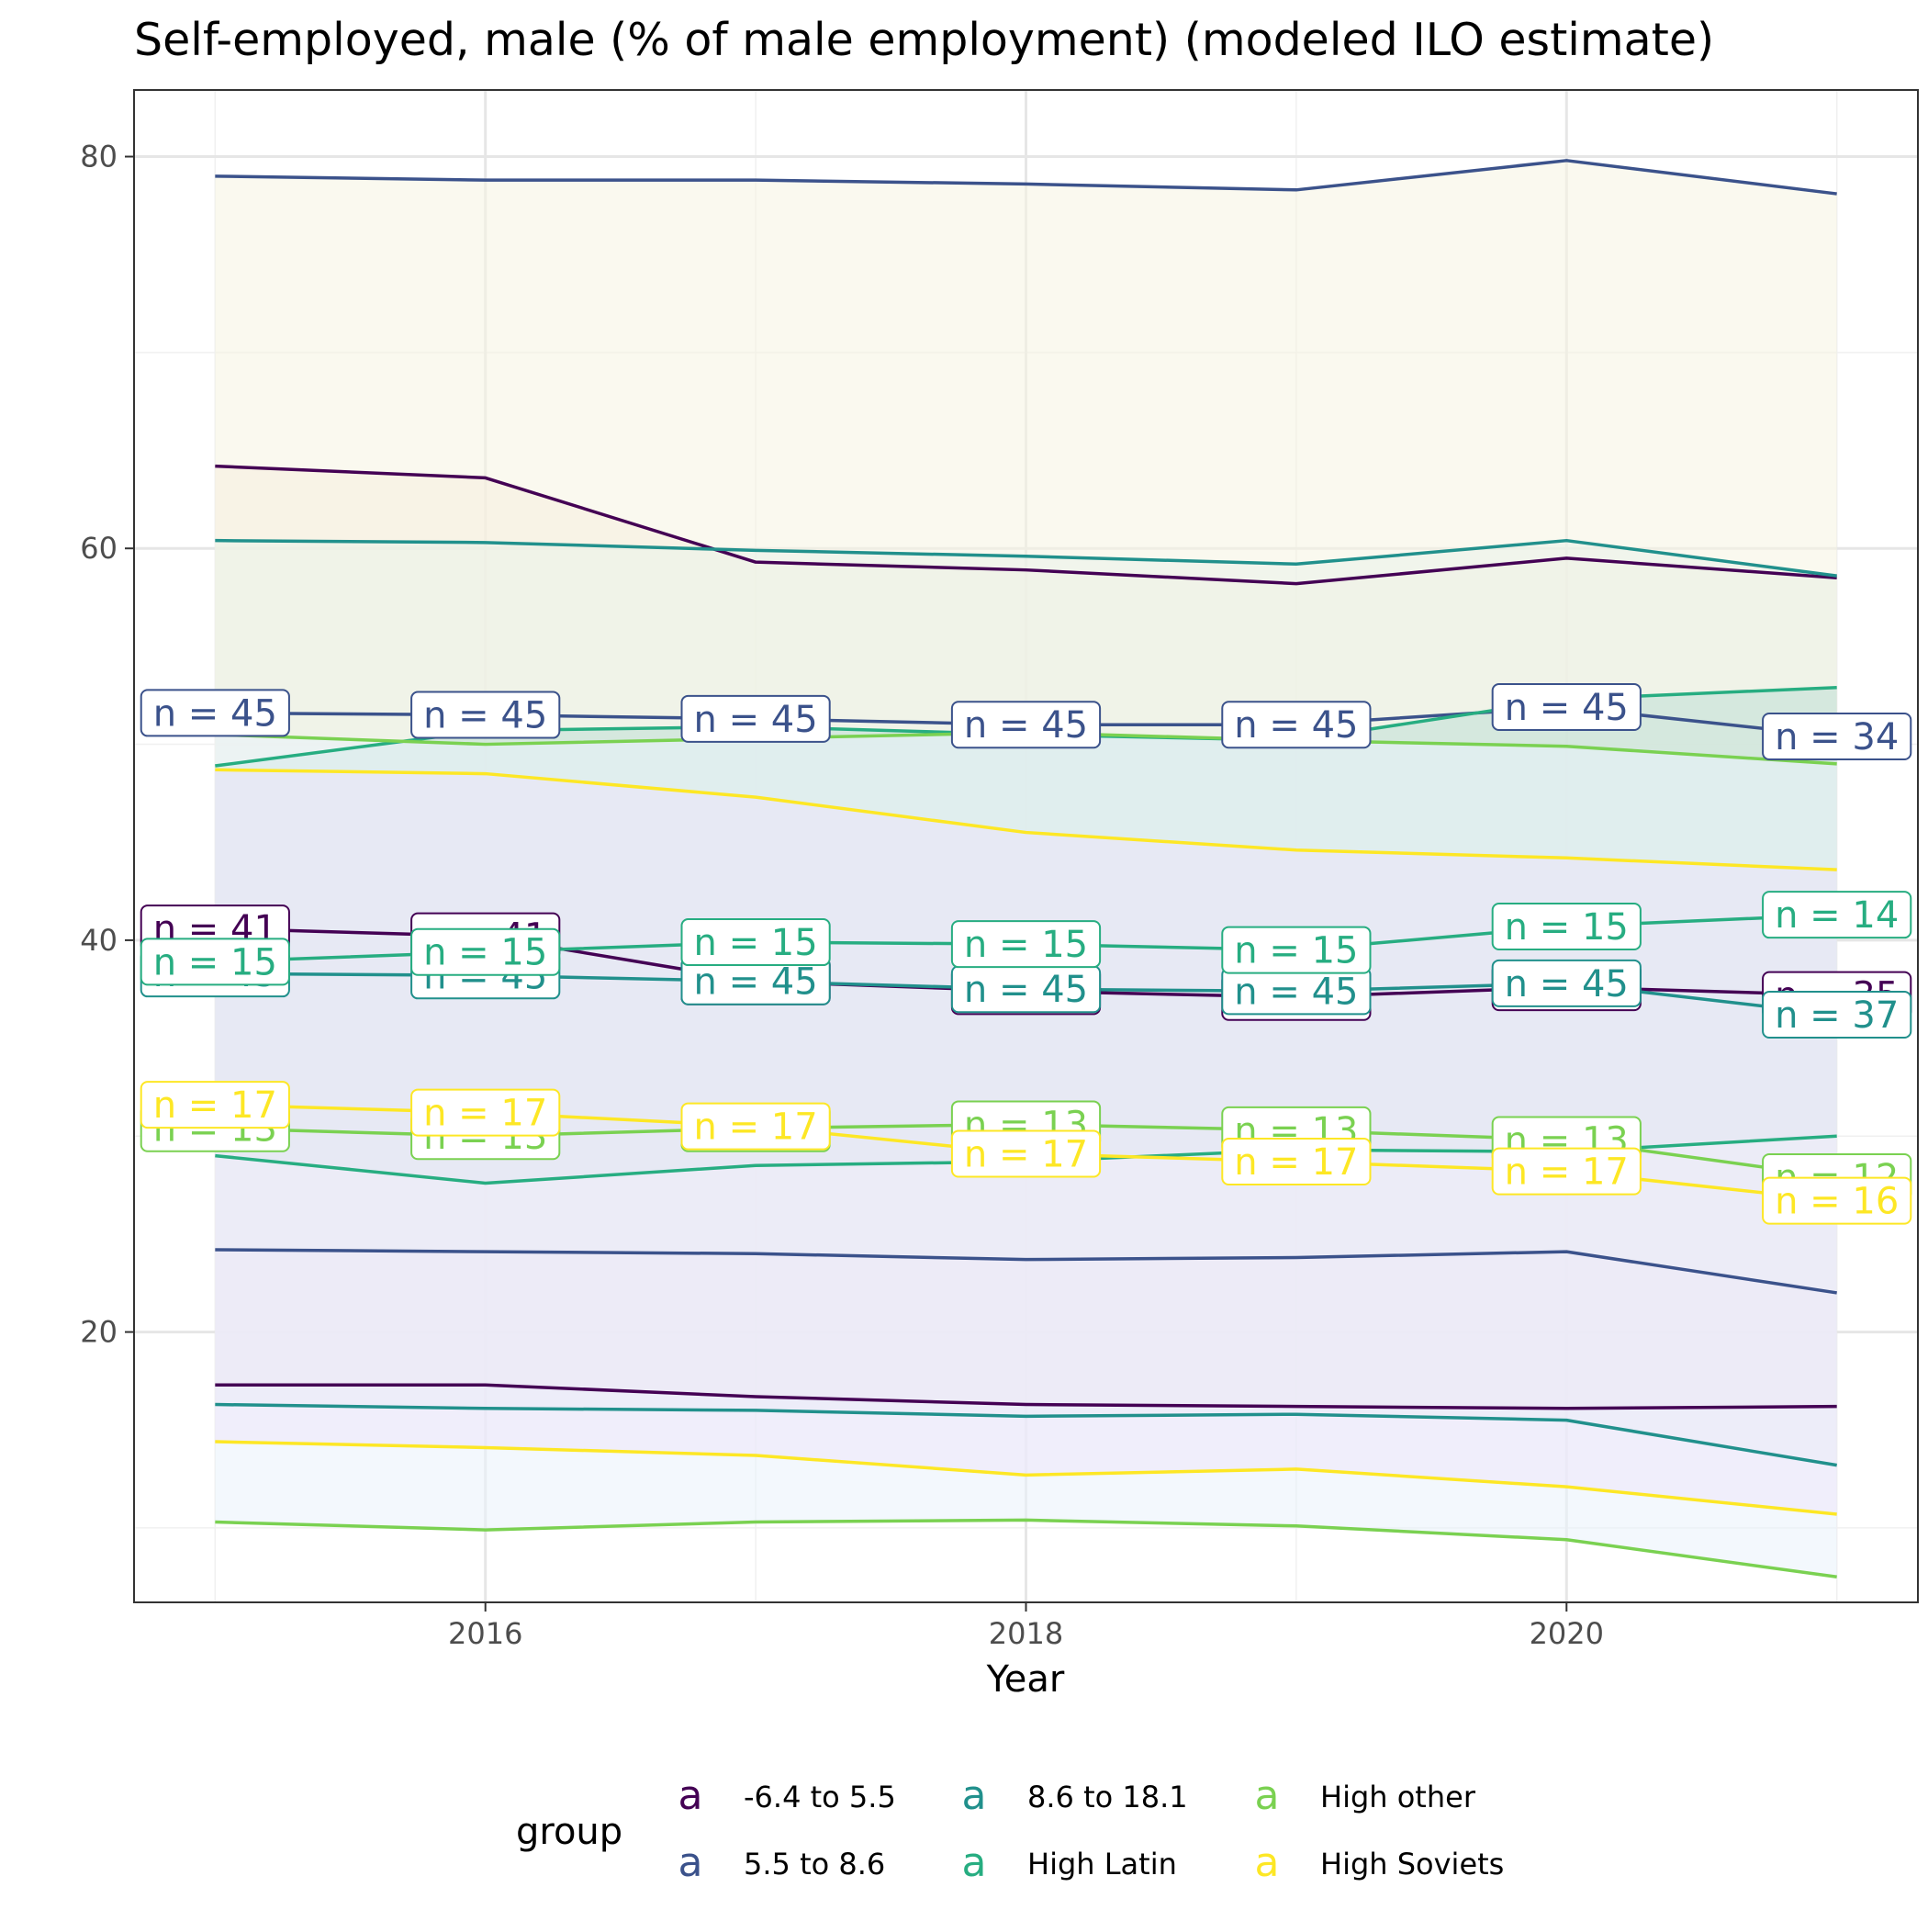  I want to click on line-min-High Soviets, so click(1026, 1478).